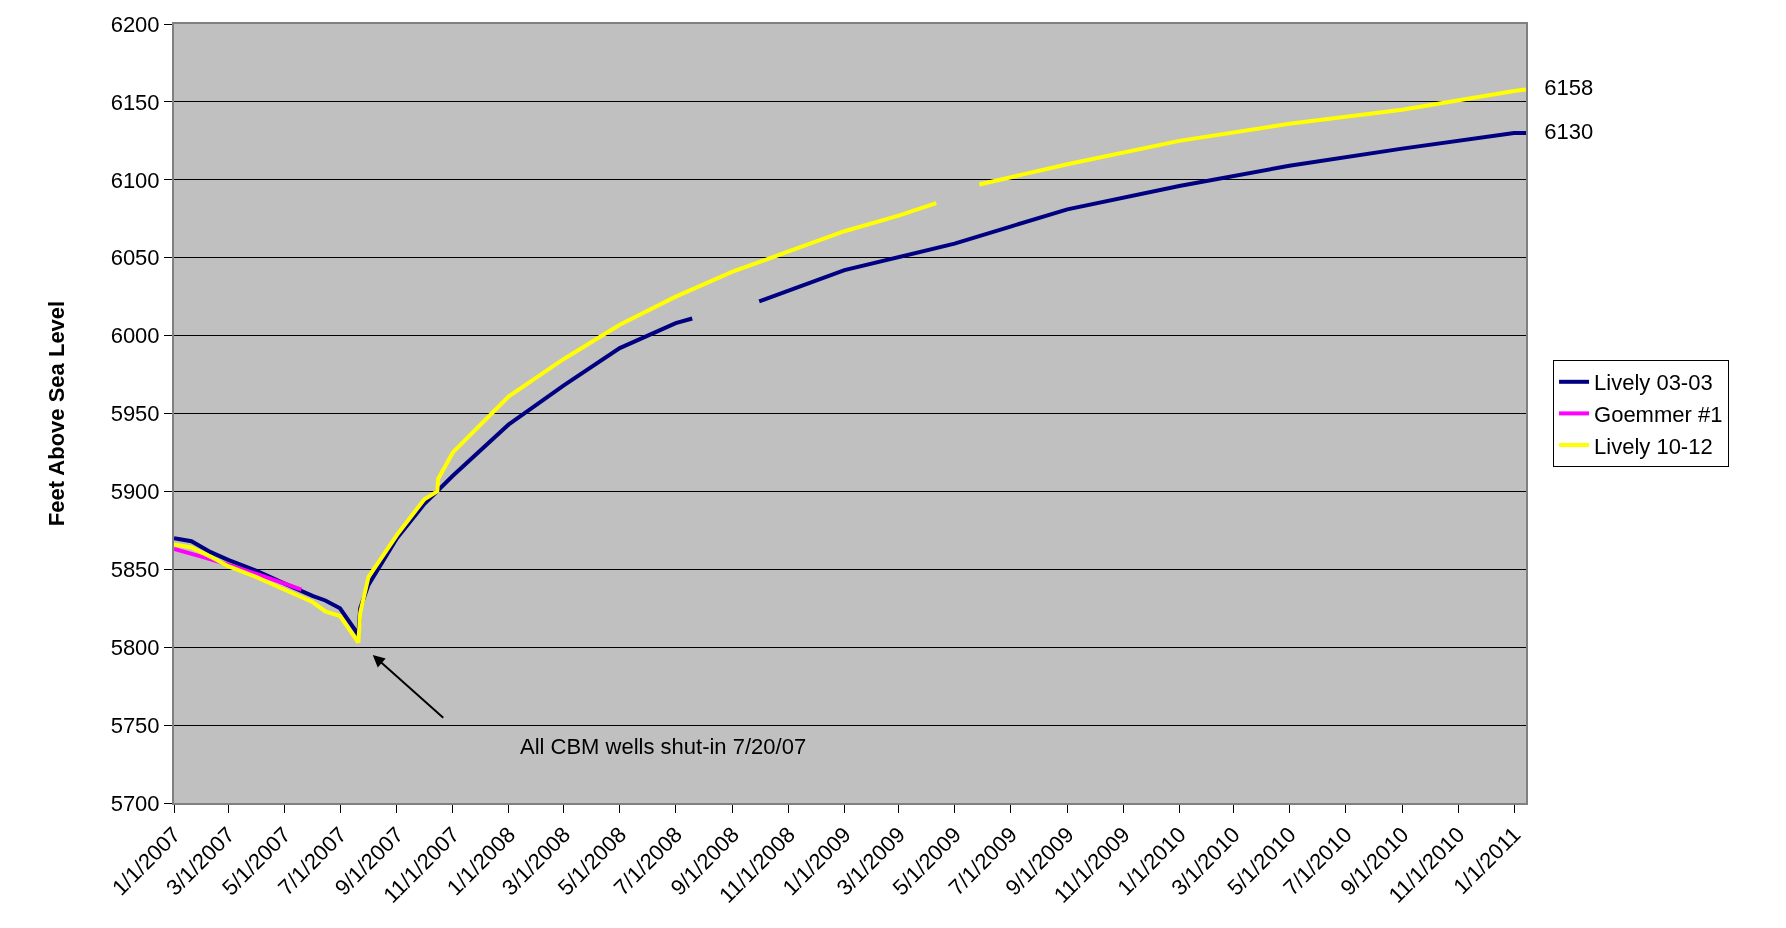 The height and width of the screenshot is (928, 1786). What do you see at coordinates (135, 336) in the screenshot?
I see `y-tick-label: 6000` at bounding box center [135, 336].